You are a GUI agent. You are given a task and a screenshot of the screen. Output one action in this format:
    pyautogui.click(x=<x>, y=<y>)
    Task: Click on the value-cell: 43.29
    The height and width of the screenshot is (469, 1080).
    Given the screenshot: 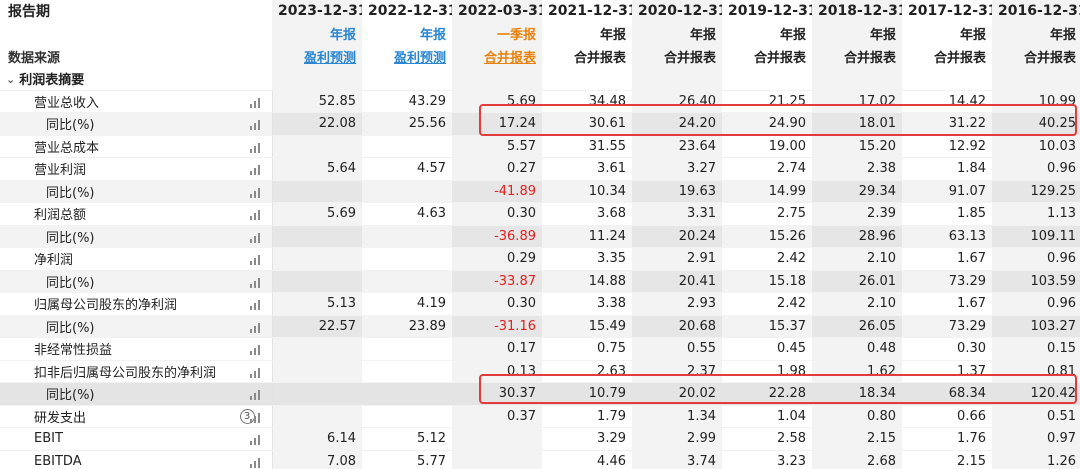 What is the action you would take?
    pyautogui.click(x=407, y=101)
    